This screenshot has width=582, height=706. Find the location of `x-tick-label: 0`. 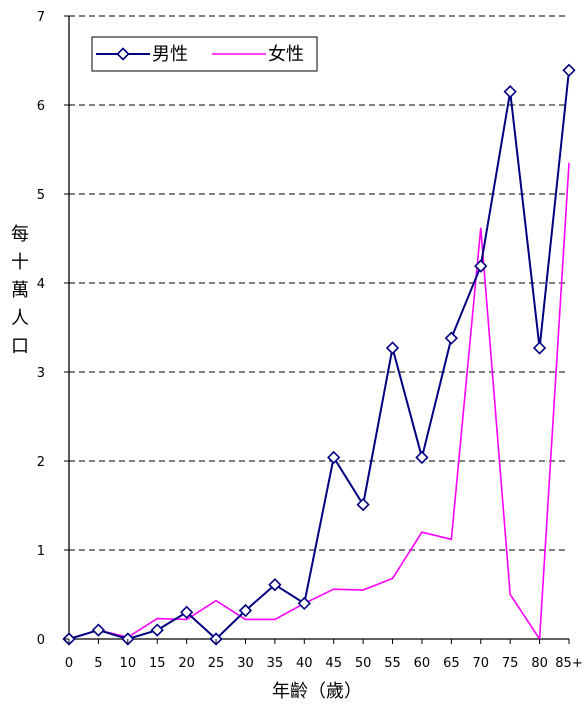

x-tick-label: 0 is located at coordinates (69, 663).